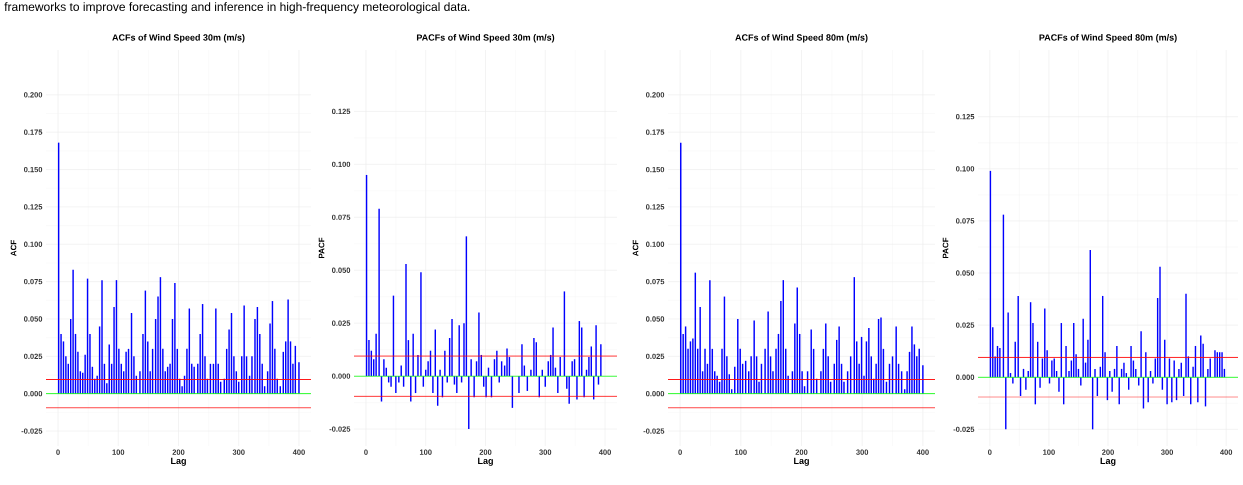 This screenshot has height=485, width=1243. Describe the element at coordinates (485, 38) in the screenshot. I see `chart-title: PACFs of Wind Speed 30m (m/s)` at that location.